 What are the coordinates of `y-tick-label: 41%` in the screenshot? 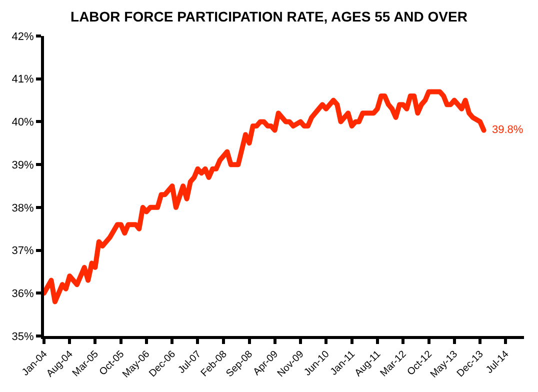 It's located at (23, 80).